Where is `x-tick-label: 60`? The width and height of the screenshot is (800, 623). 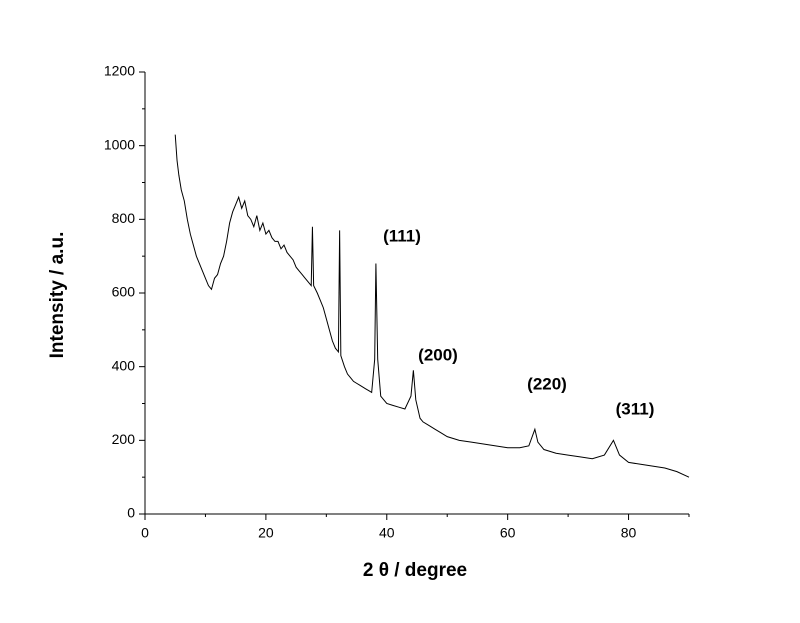 x-tick-label: 60 is located at coordinates (508, 533).